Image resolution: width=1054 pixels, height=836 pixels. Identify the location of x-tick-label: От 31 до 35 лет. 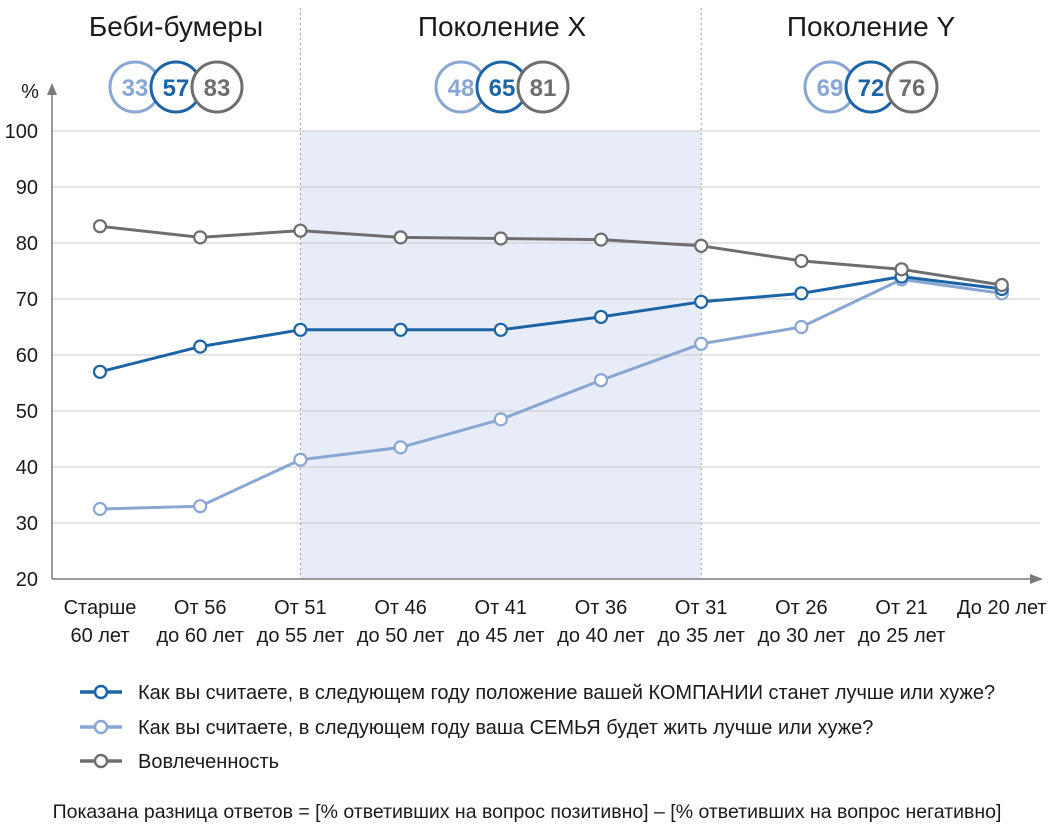
(700, 622).